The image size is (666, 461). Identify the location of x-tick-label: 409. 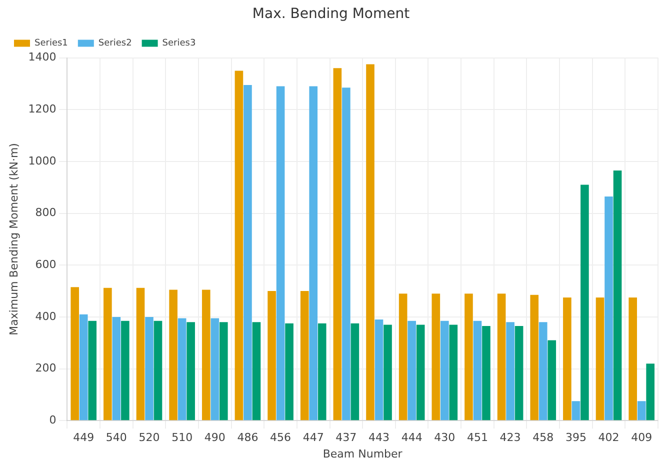
(641, 437).